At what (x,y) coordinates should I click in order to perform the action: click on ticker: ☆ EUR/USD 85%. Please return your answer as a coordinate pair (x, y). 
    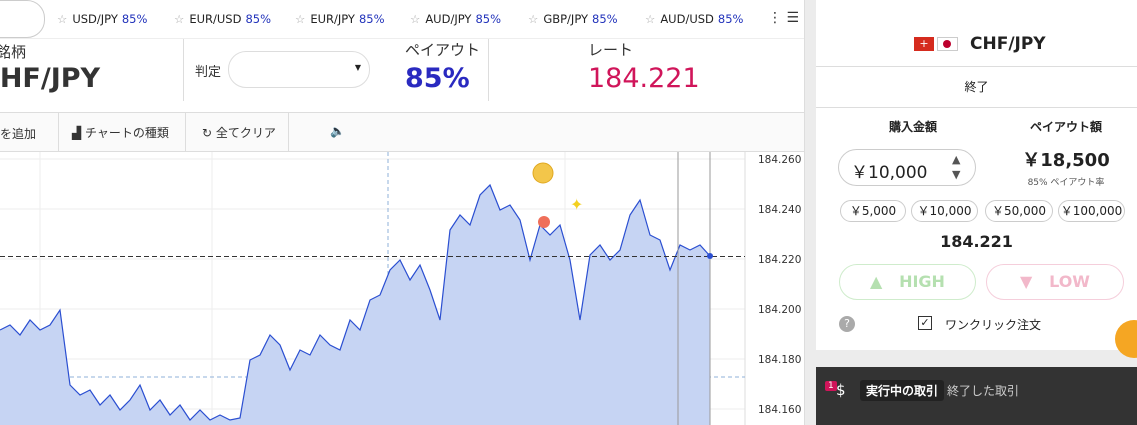
    Looking at the image, I should click on (222, 19).